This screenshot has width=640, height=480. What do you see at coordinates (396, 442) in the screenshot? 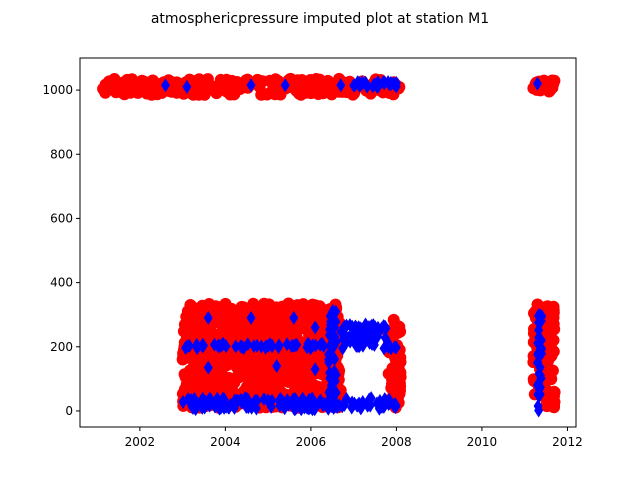
I see `x-tick-label: 2008` at bounding box center [396, 442].